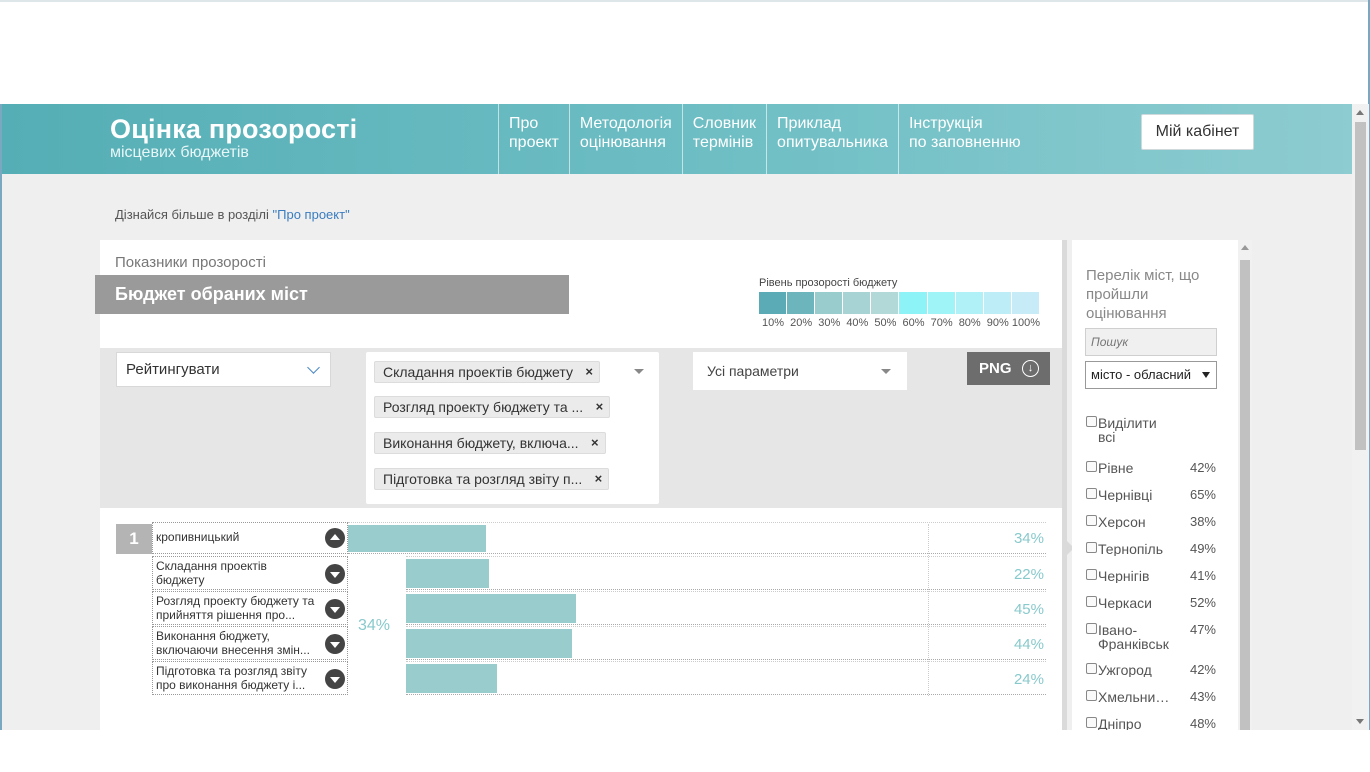 This screenshot has height=772, width=1370. What do you see at coordinates (1202, 602) in the screenshot?
I see `city-percent: 52%` at bounding box center [1202, 602].